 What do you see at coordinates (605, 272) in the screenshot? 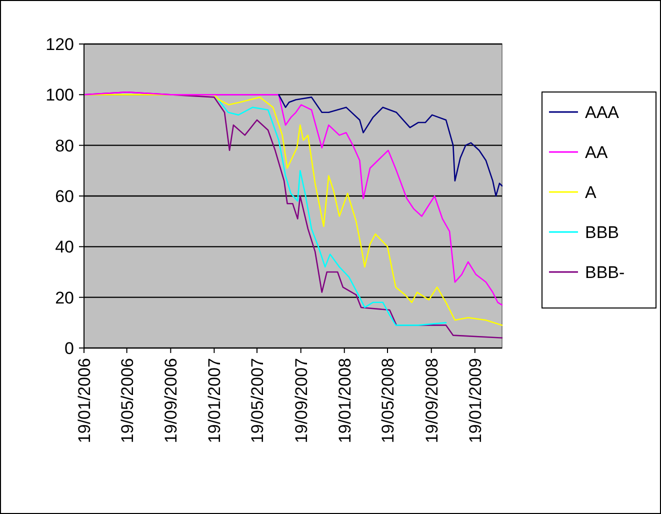
I see `legend-label: BBB-` at bounding box center [605, 272].